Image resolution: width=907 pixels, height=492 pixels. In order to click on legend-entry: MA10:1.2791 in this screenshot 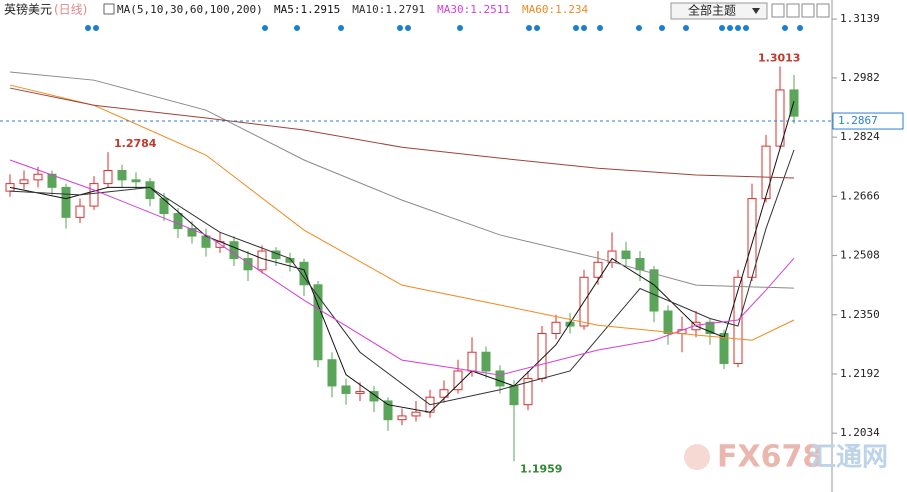, I will do `click(388, 9)`.